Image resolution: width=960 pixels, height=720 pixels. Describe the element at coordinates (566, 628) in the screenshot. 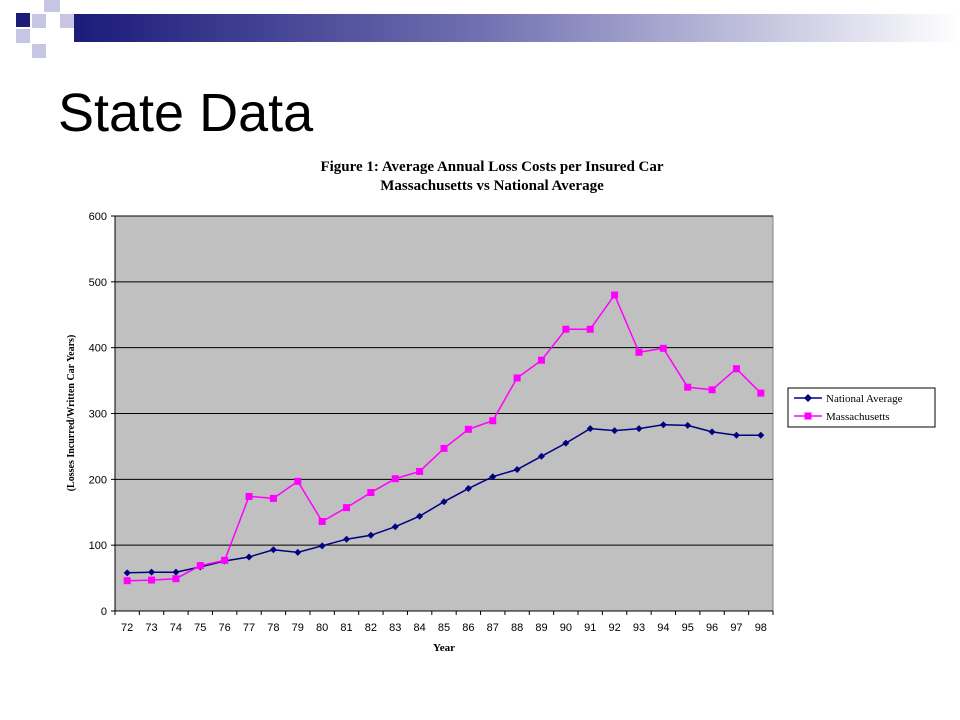

I see `x-tick-label: 90` at that location.